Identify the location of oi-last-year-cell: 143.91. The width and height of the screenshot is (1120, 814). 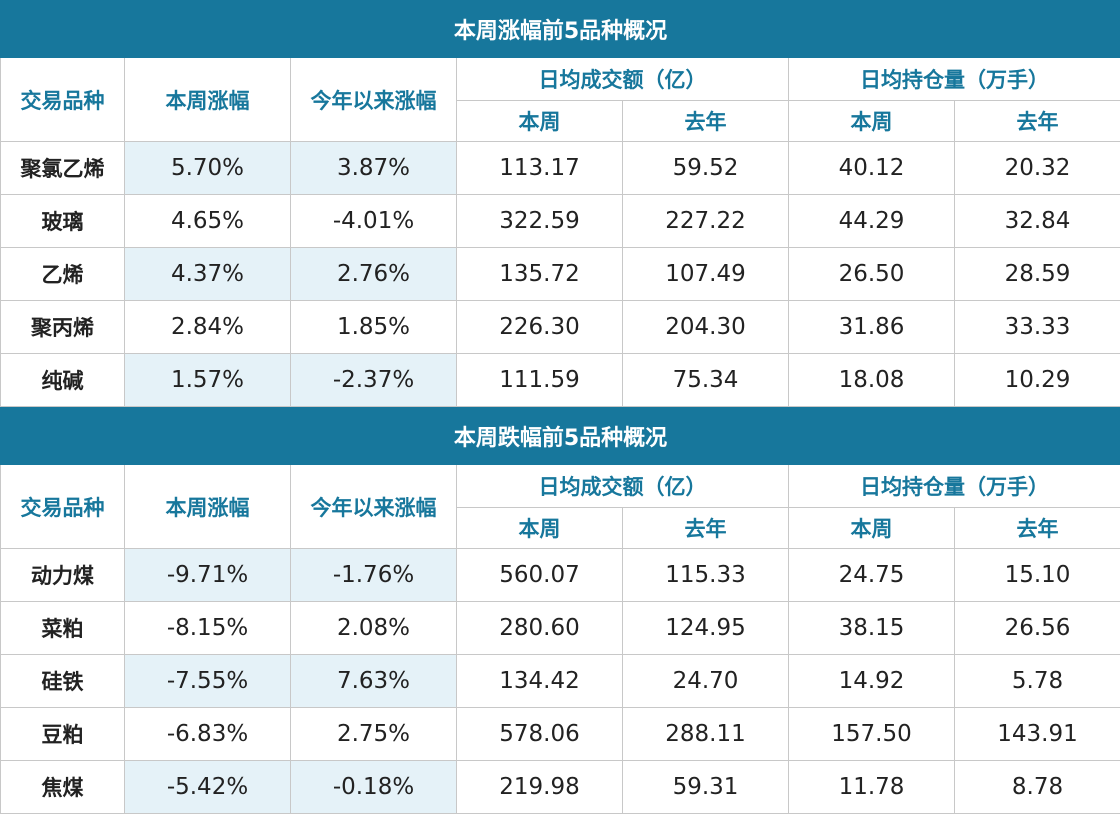
(1037, 734).